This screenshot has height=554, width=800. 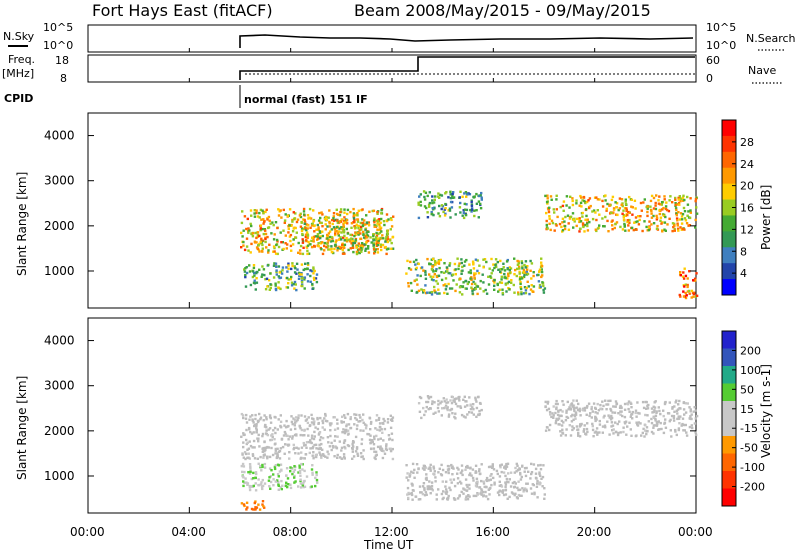 What do you see at coordinates (59, 181) in the screenshot?
I see `ytick-label: 3000` at bounding box center [59, 181].